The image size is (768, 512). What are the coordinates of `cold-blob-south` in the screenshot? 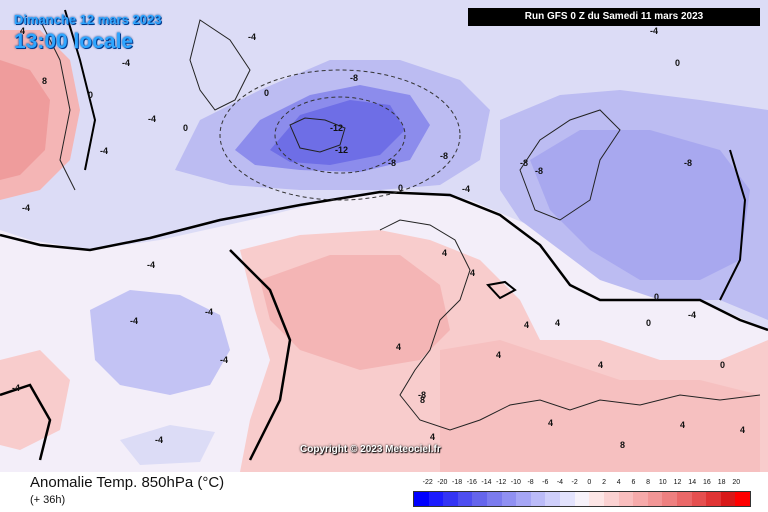 It's located at (167, 445).